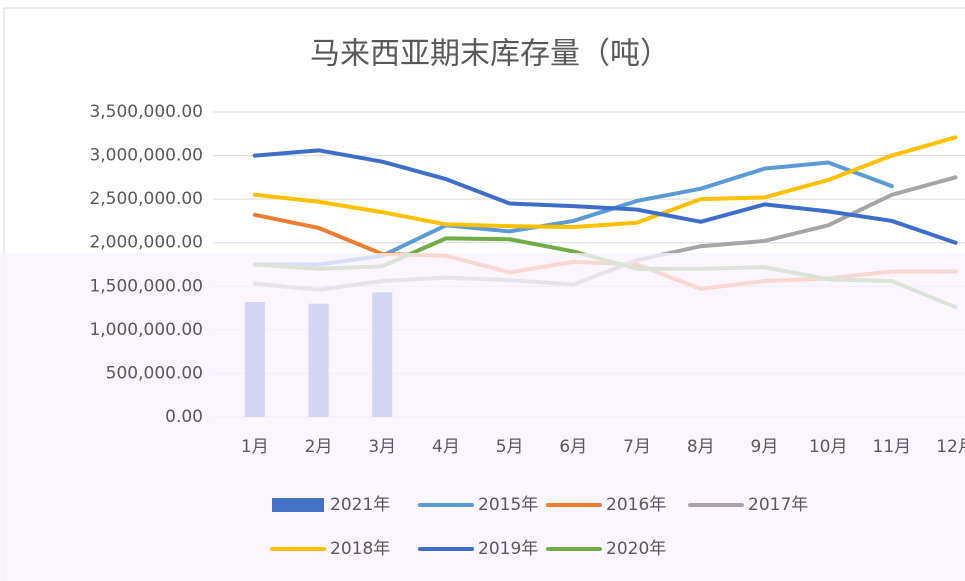 This screenshot has height=581, width=965. Describe the element at coordinates (146, 112) in the screenshot. I see `y-tick-label: 3,500,000.00` at that location.